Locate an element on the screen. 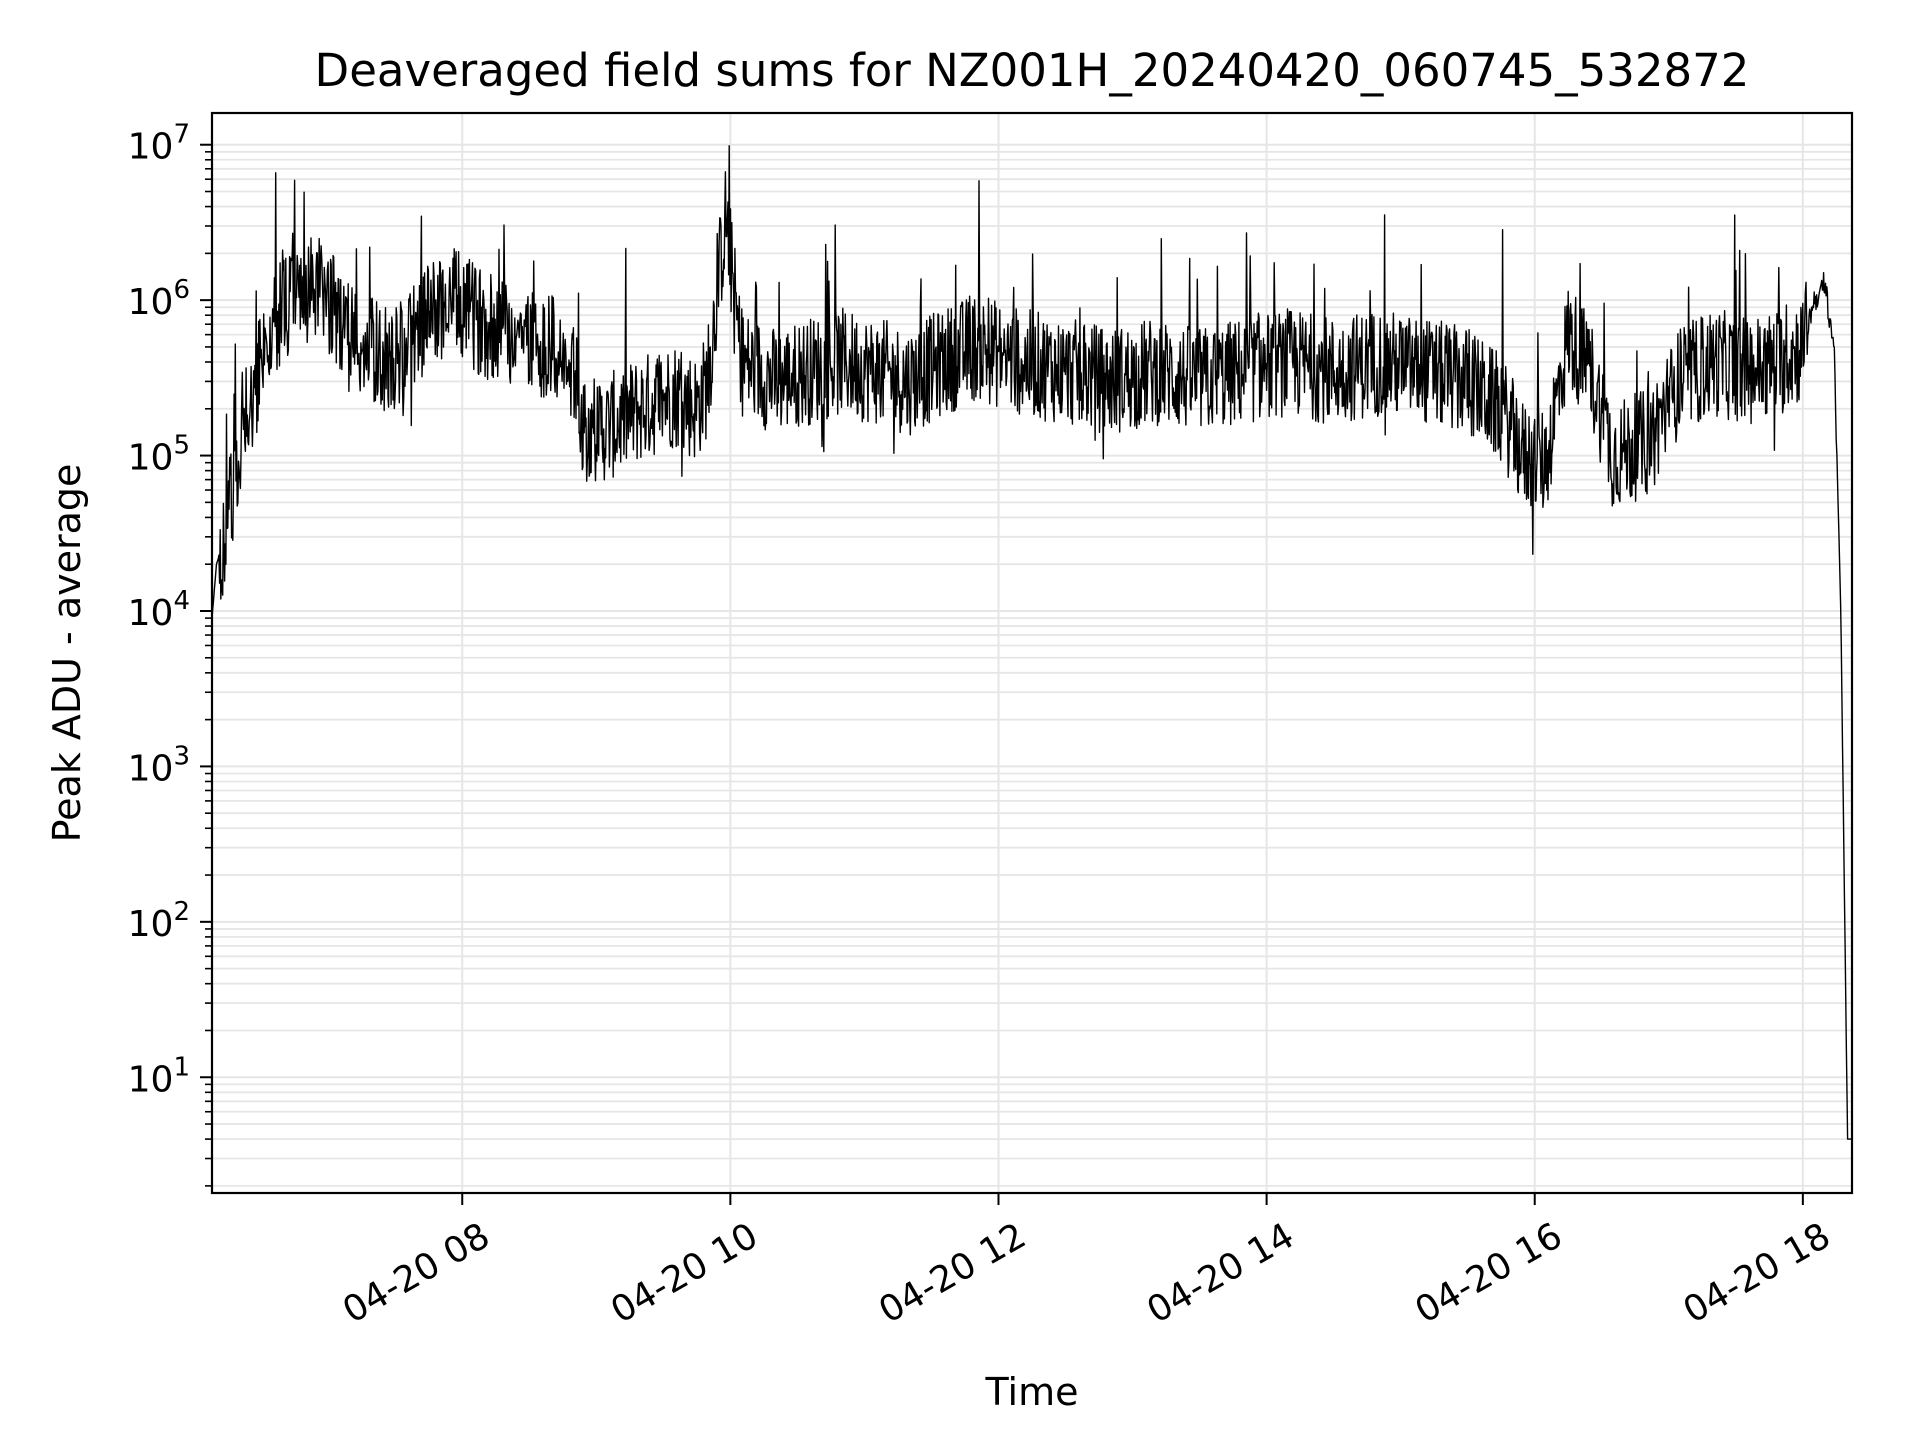 Image resolution: width=1920 pixels, height=1440 pixels. y-tick-exponent: 5 is located at coordinates (181, 446).